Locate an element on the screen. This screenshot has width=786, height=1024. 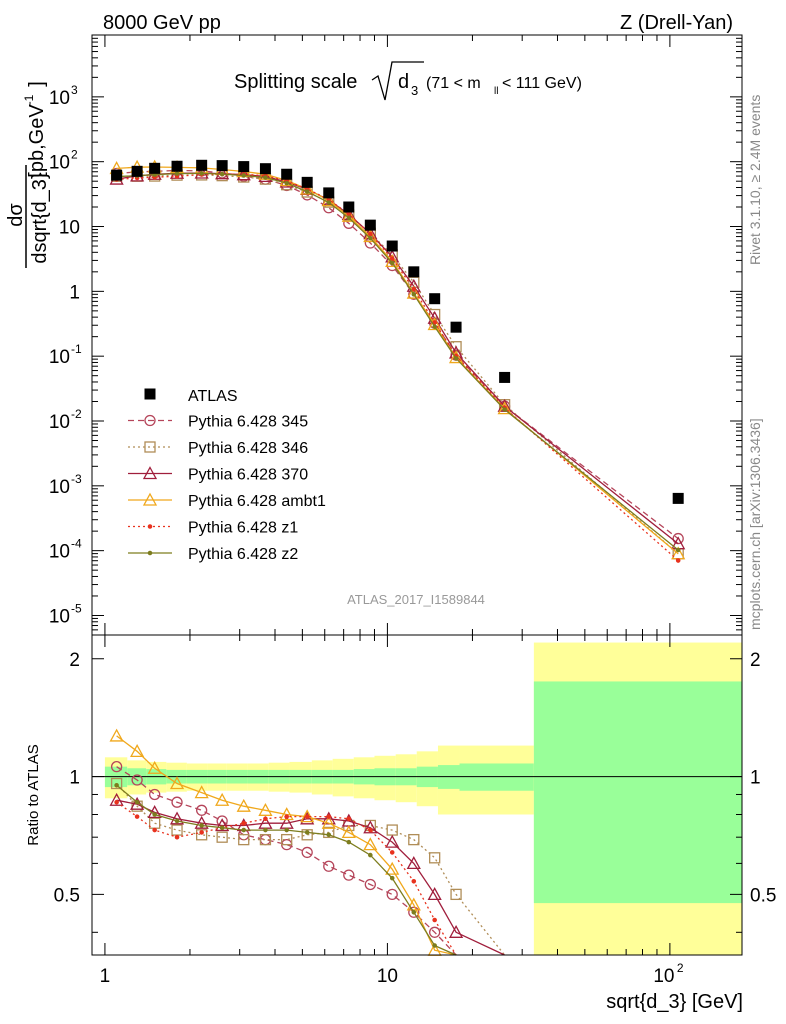
y-tick-label-sup: -1 is located at coordinates (76, 349).